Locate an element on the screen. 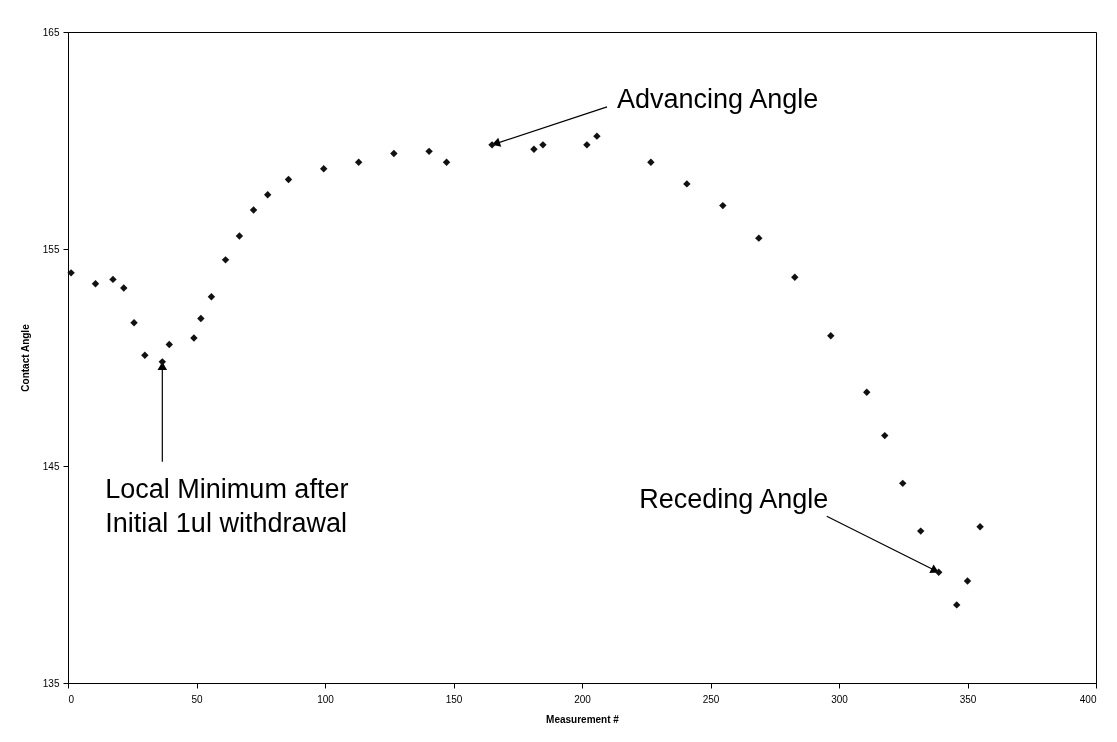 This screenshot has width=1117, height=742. x-tick-label: 0 is located at coordinates (71, 699).